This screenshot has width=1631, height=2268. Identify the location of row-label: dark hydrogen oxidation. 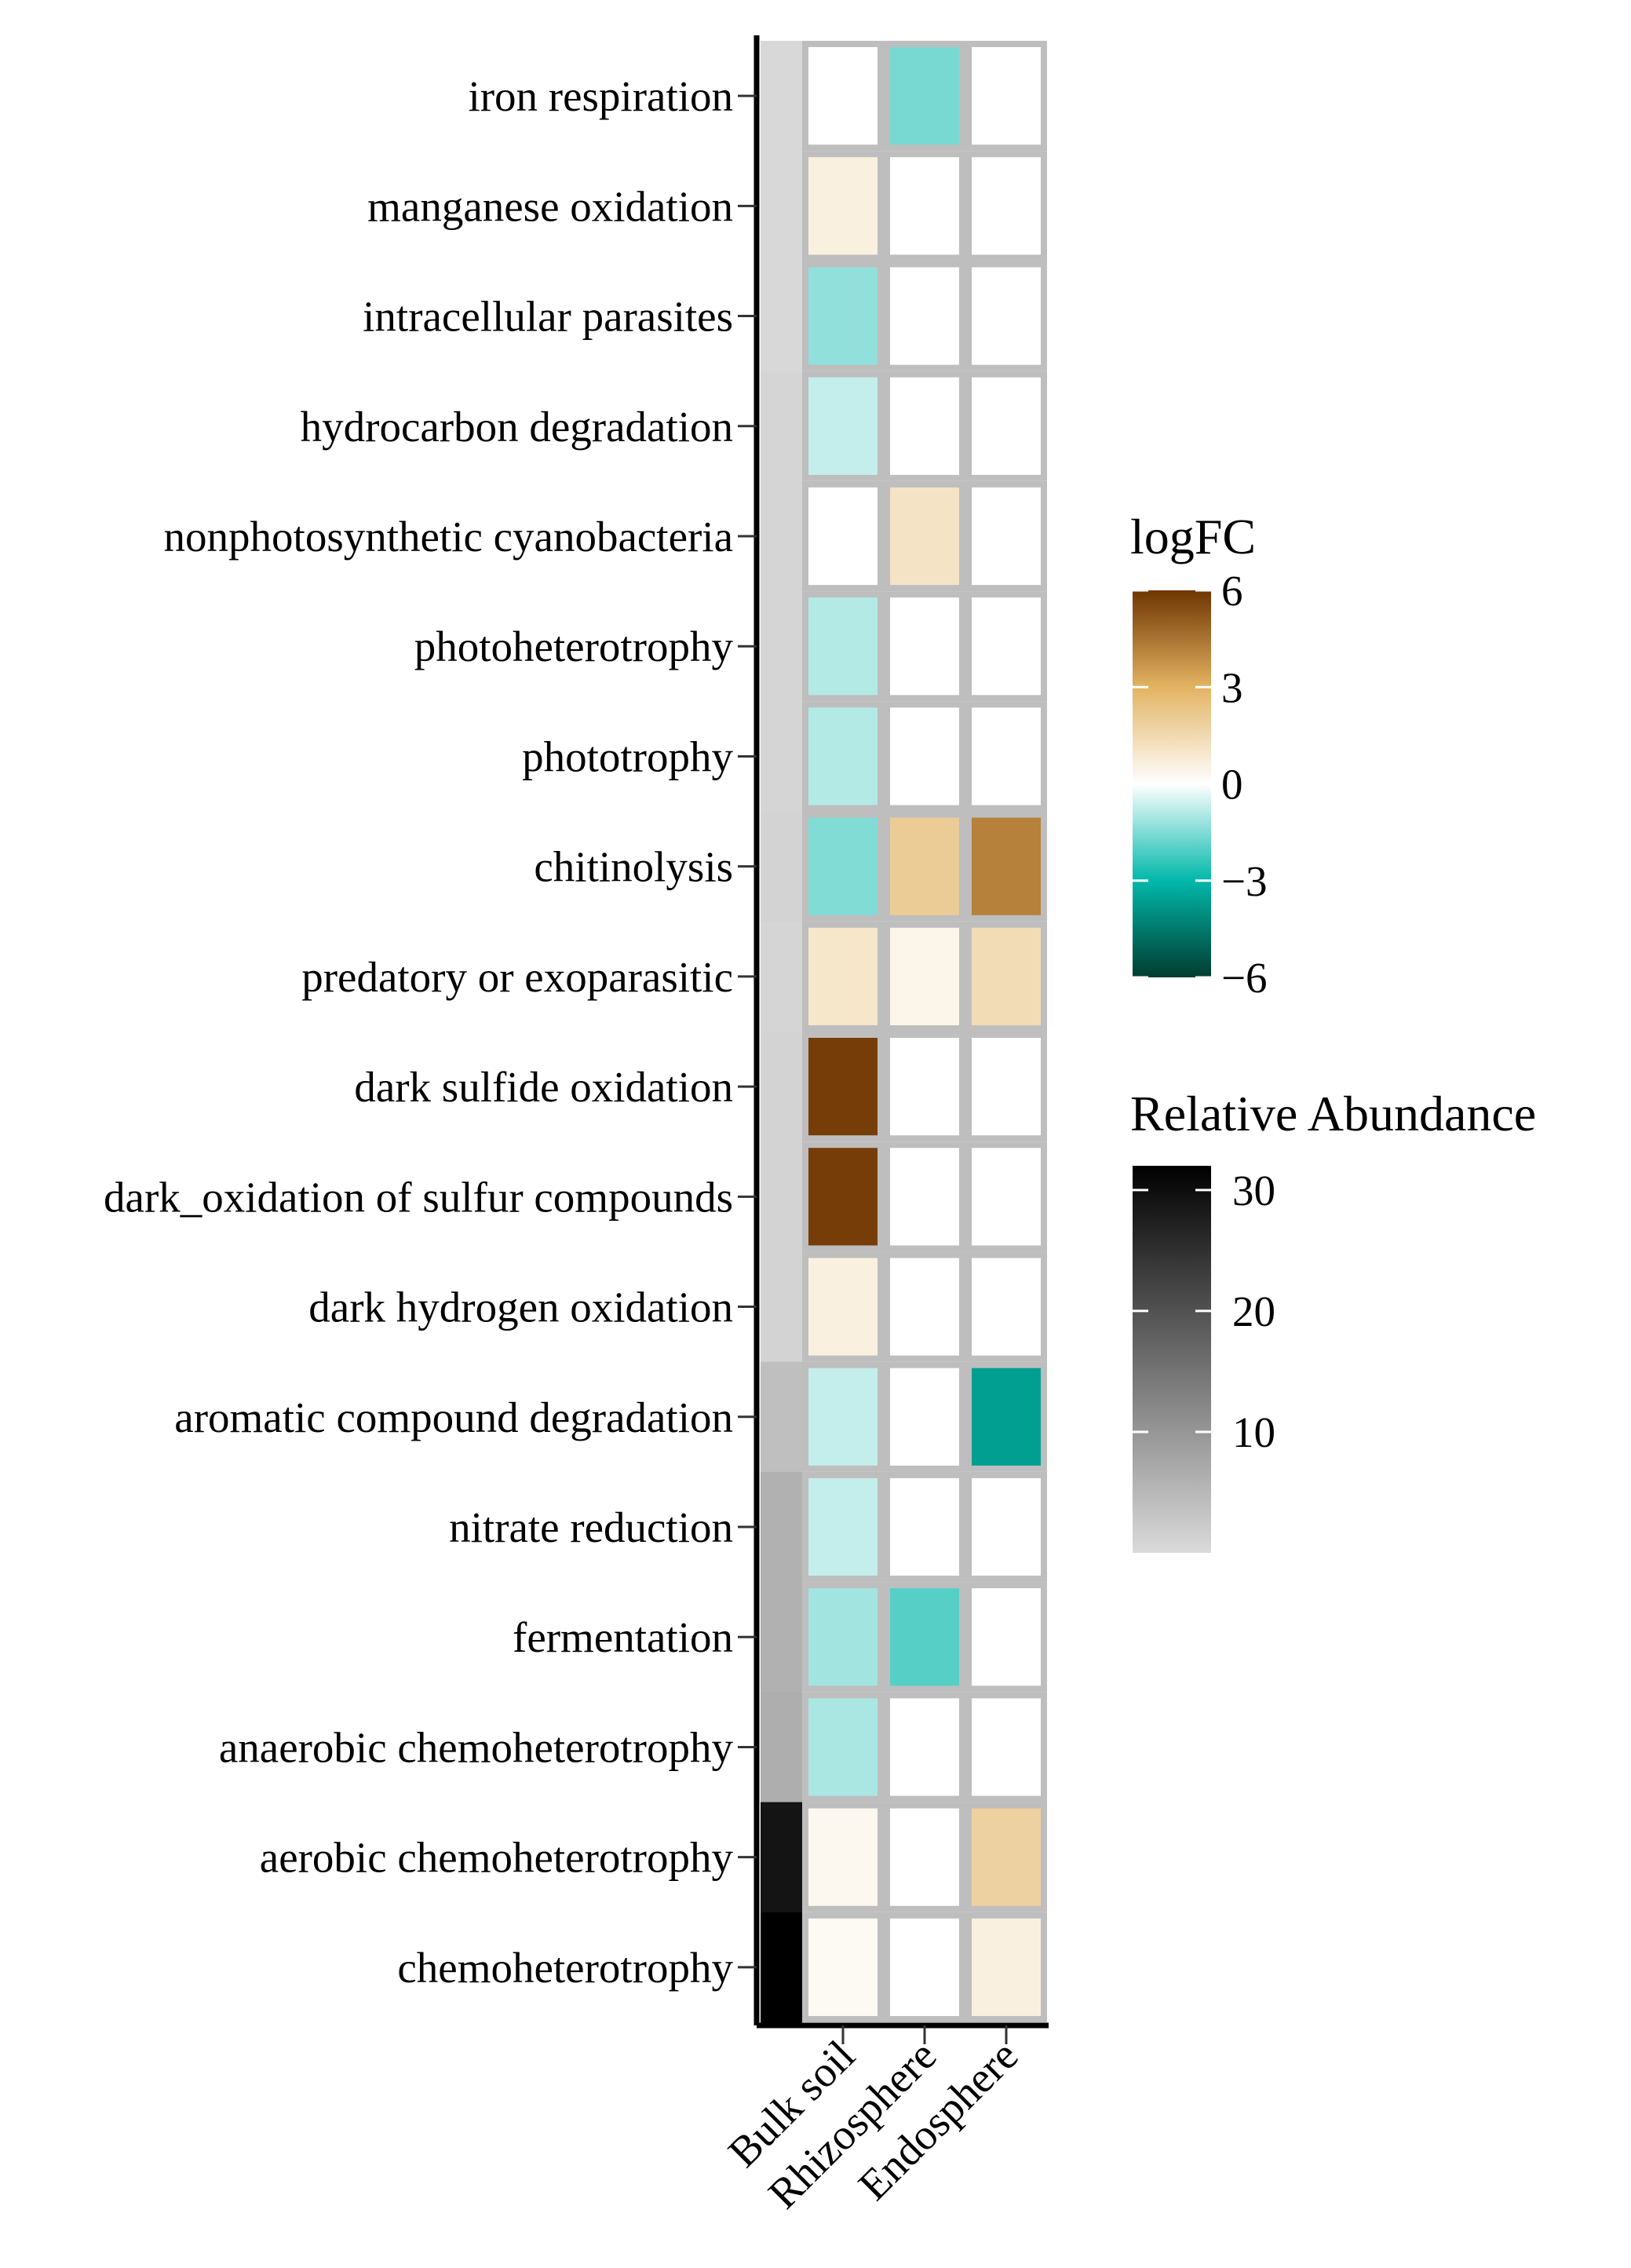
(520, 1307).